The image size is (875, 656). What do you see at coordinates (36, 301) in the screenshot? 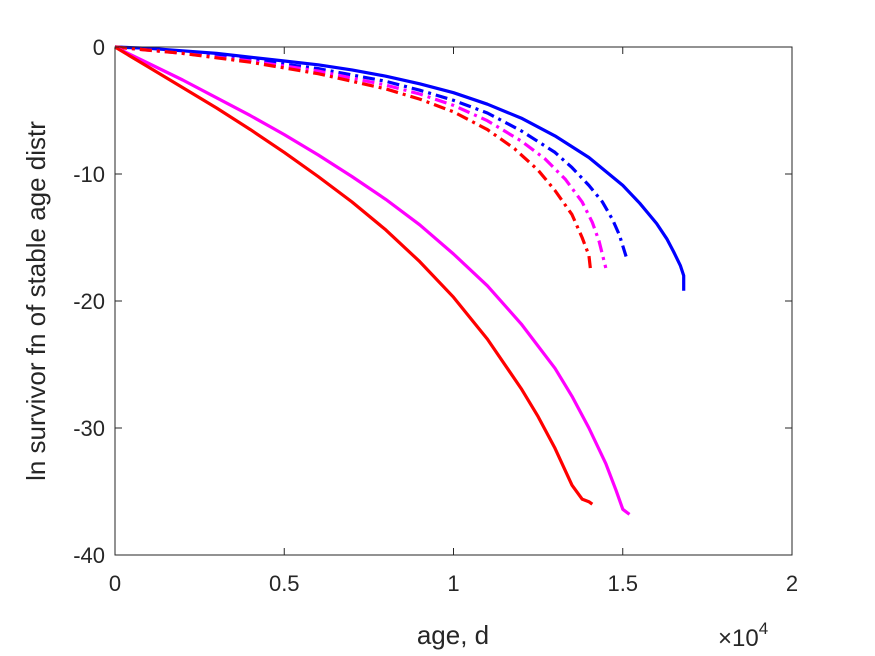
I see `y-axis-label: ln survivor fn of stable age distr` at bounding box center [36, 301].